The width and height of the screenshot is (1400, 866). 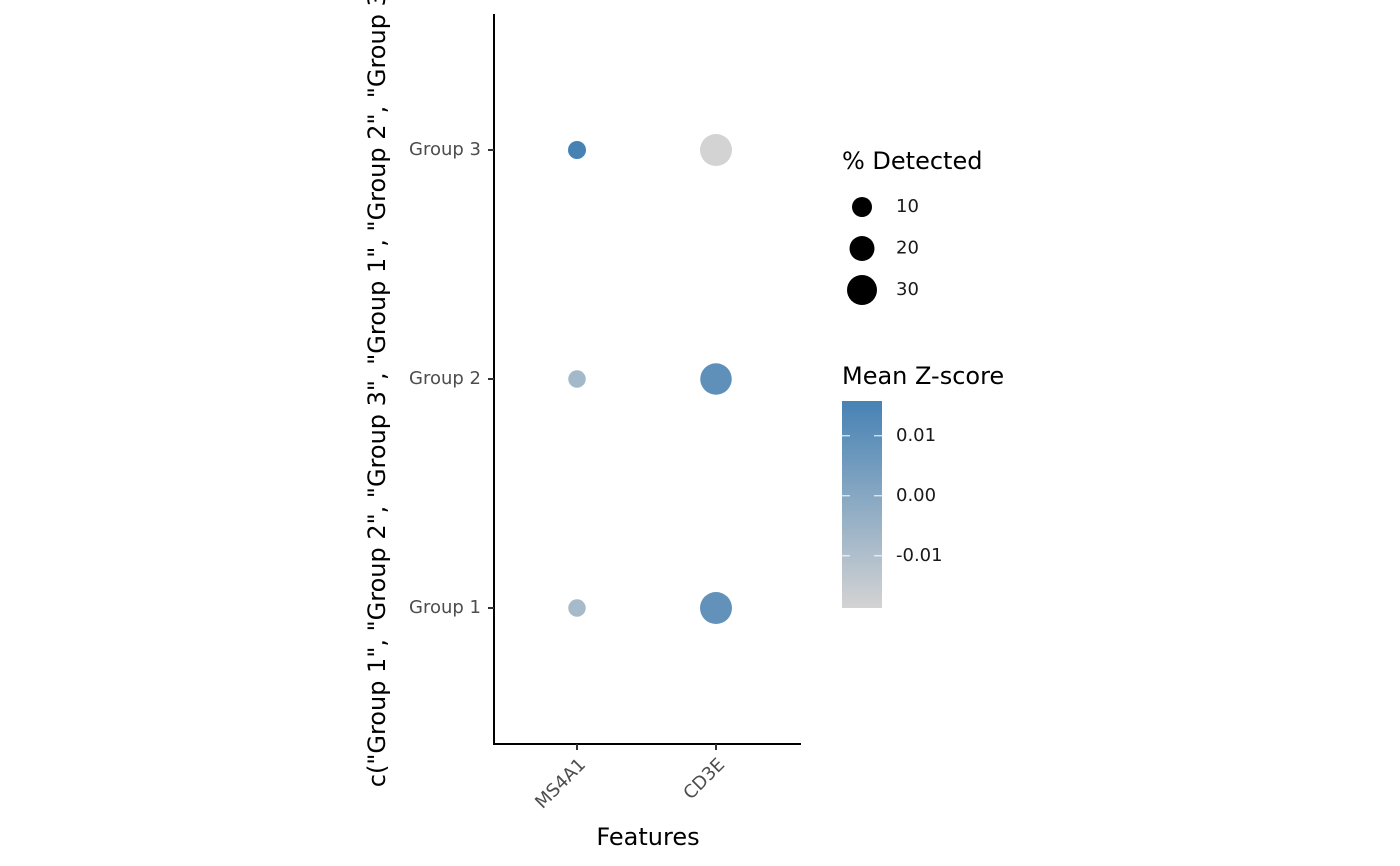 I want to click on color-legend-label: -0.01, so click(x=919, y=555).